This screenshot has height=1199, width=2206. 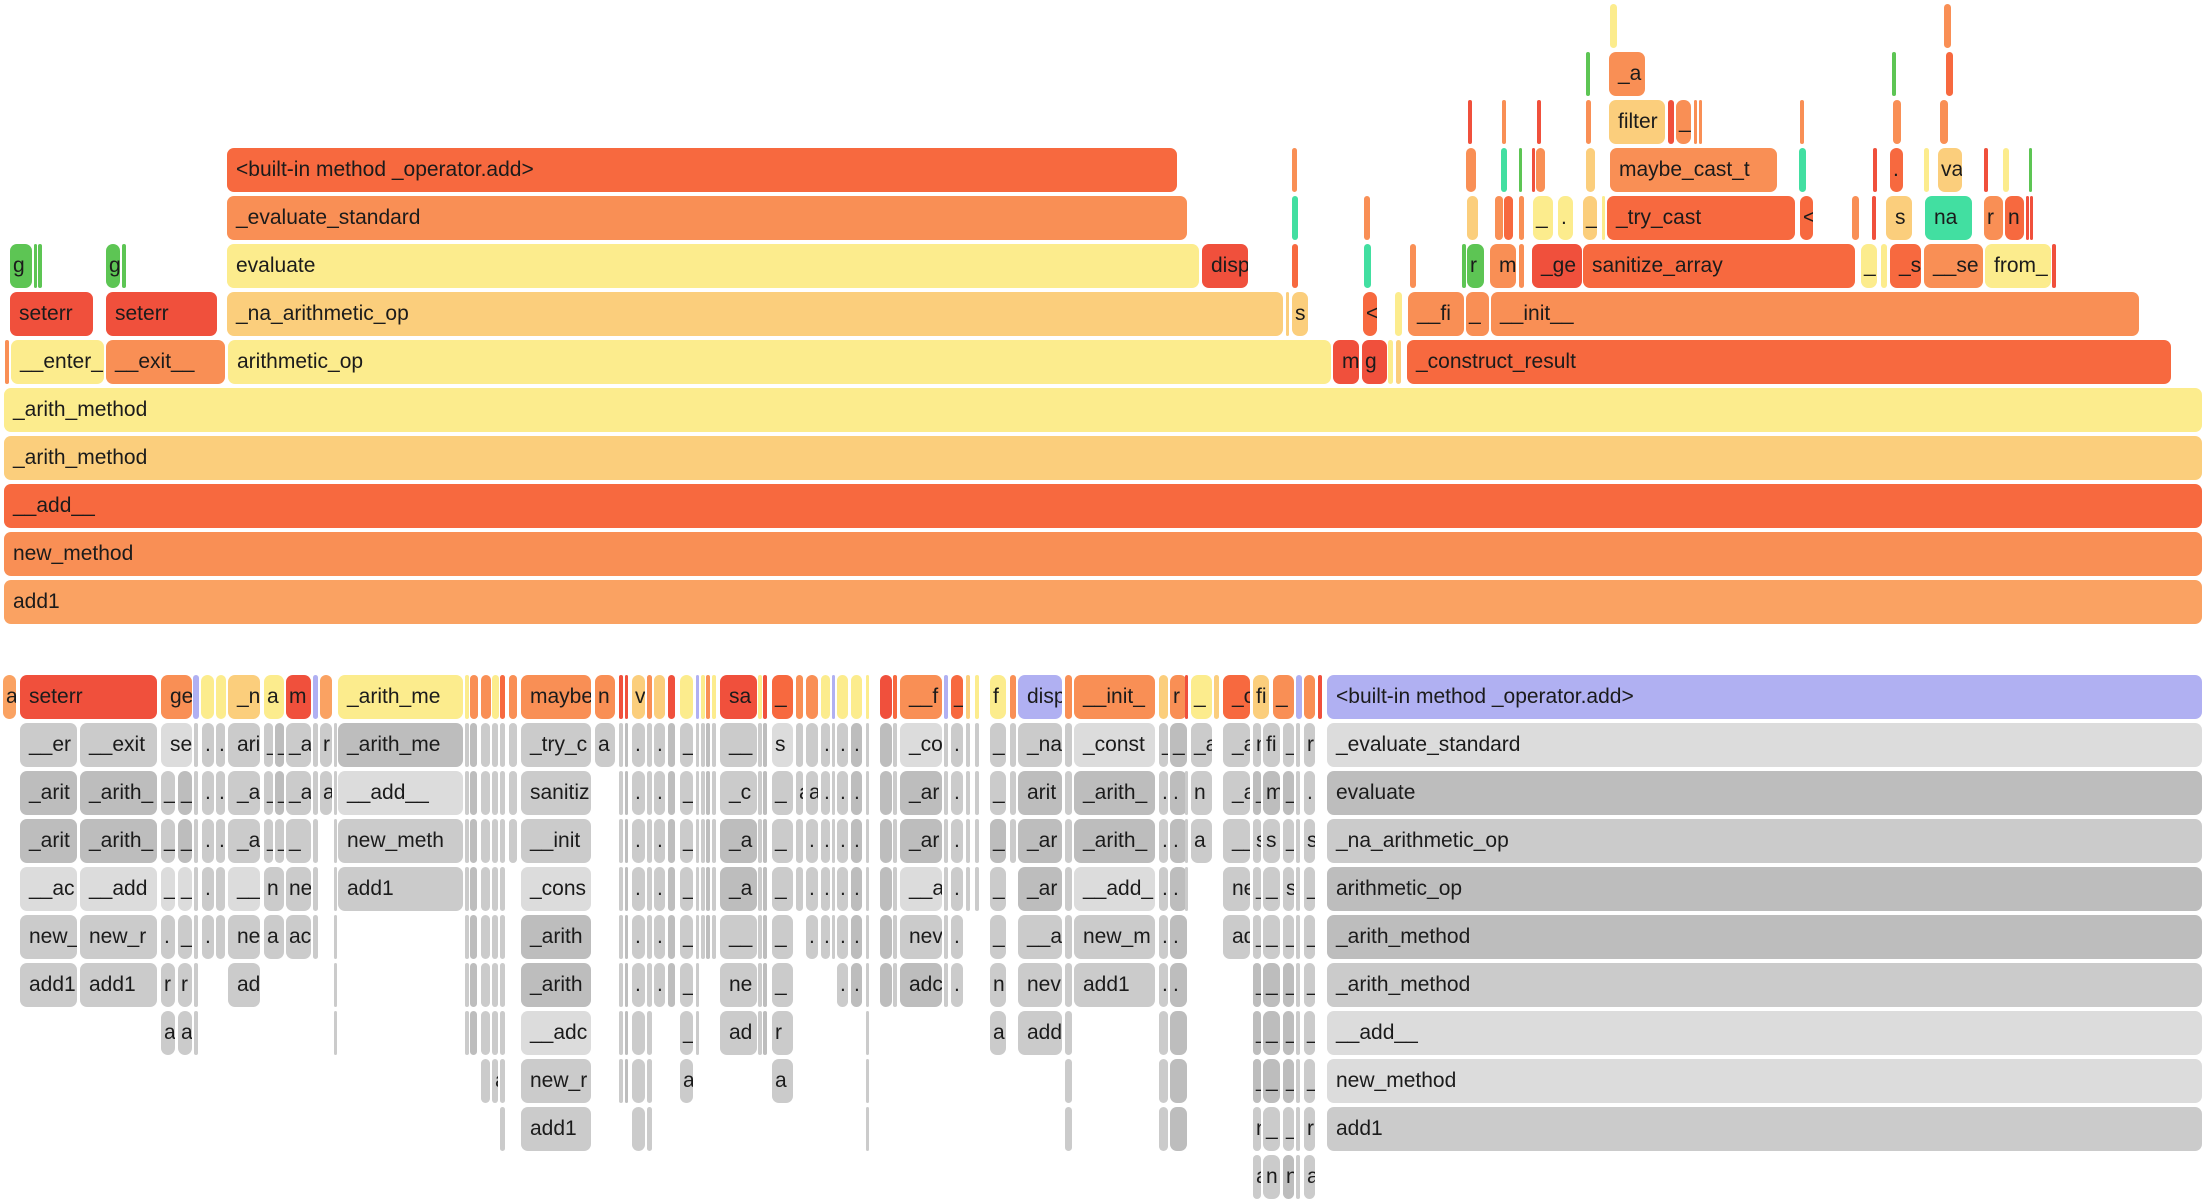 I want to click on frame-_n: _n, so click(x=244, y=697).